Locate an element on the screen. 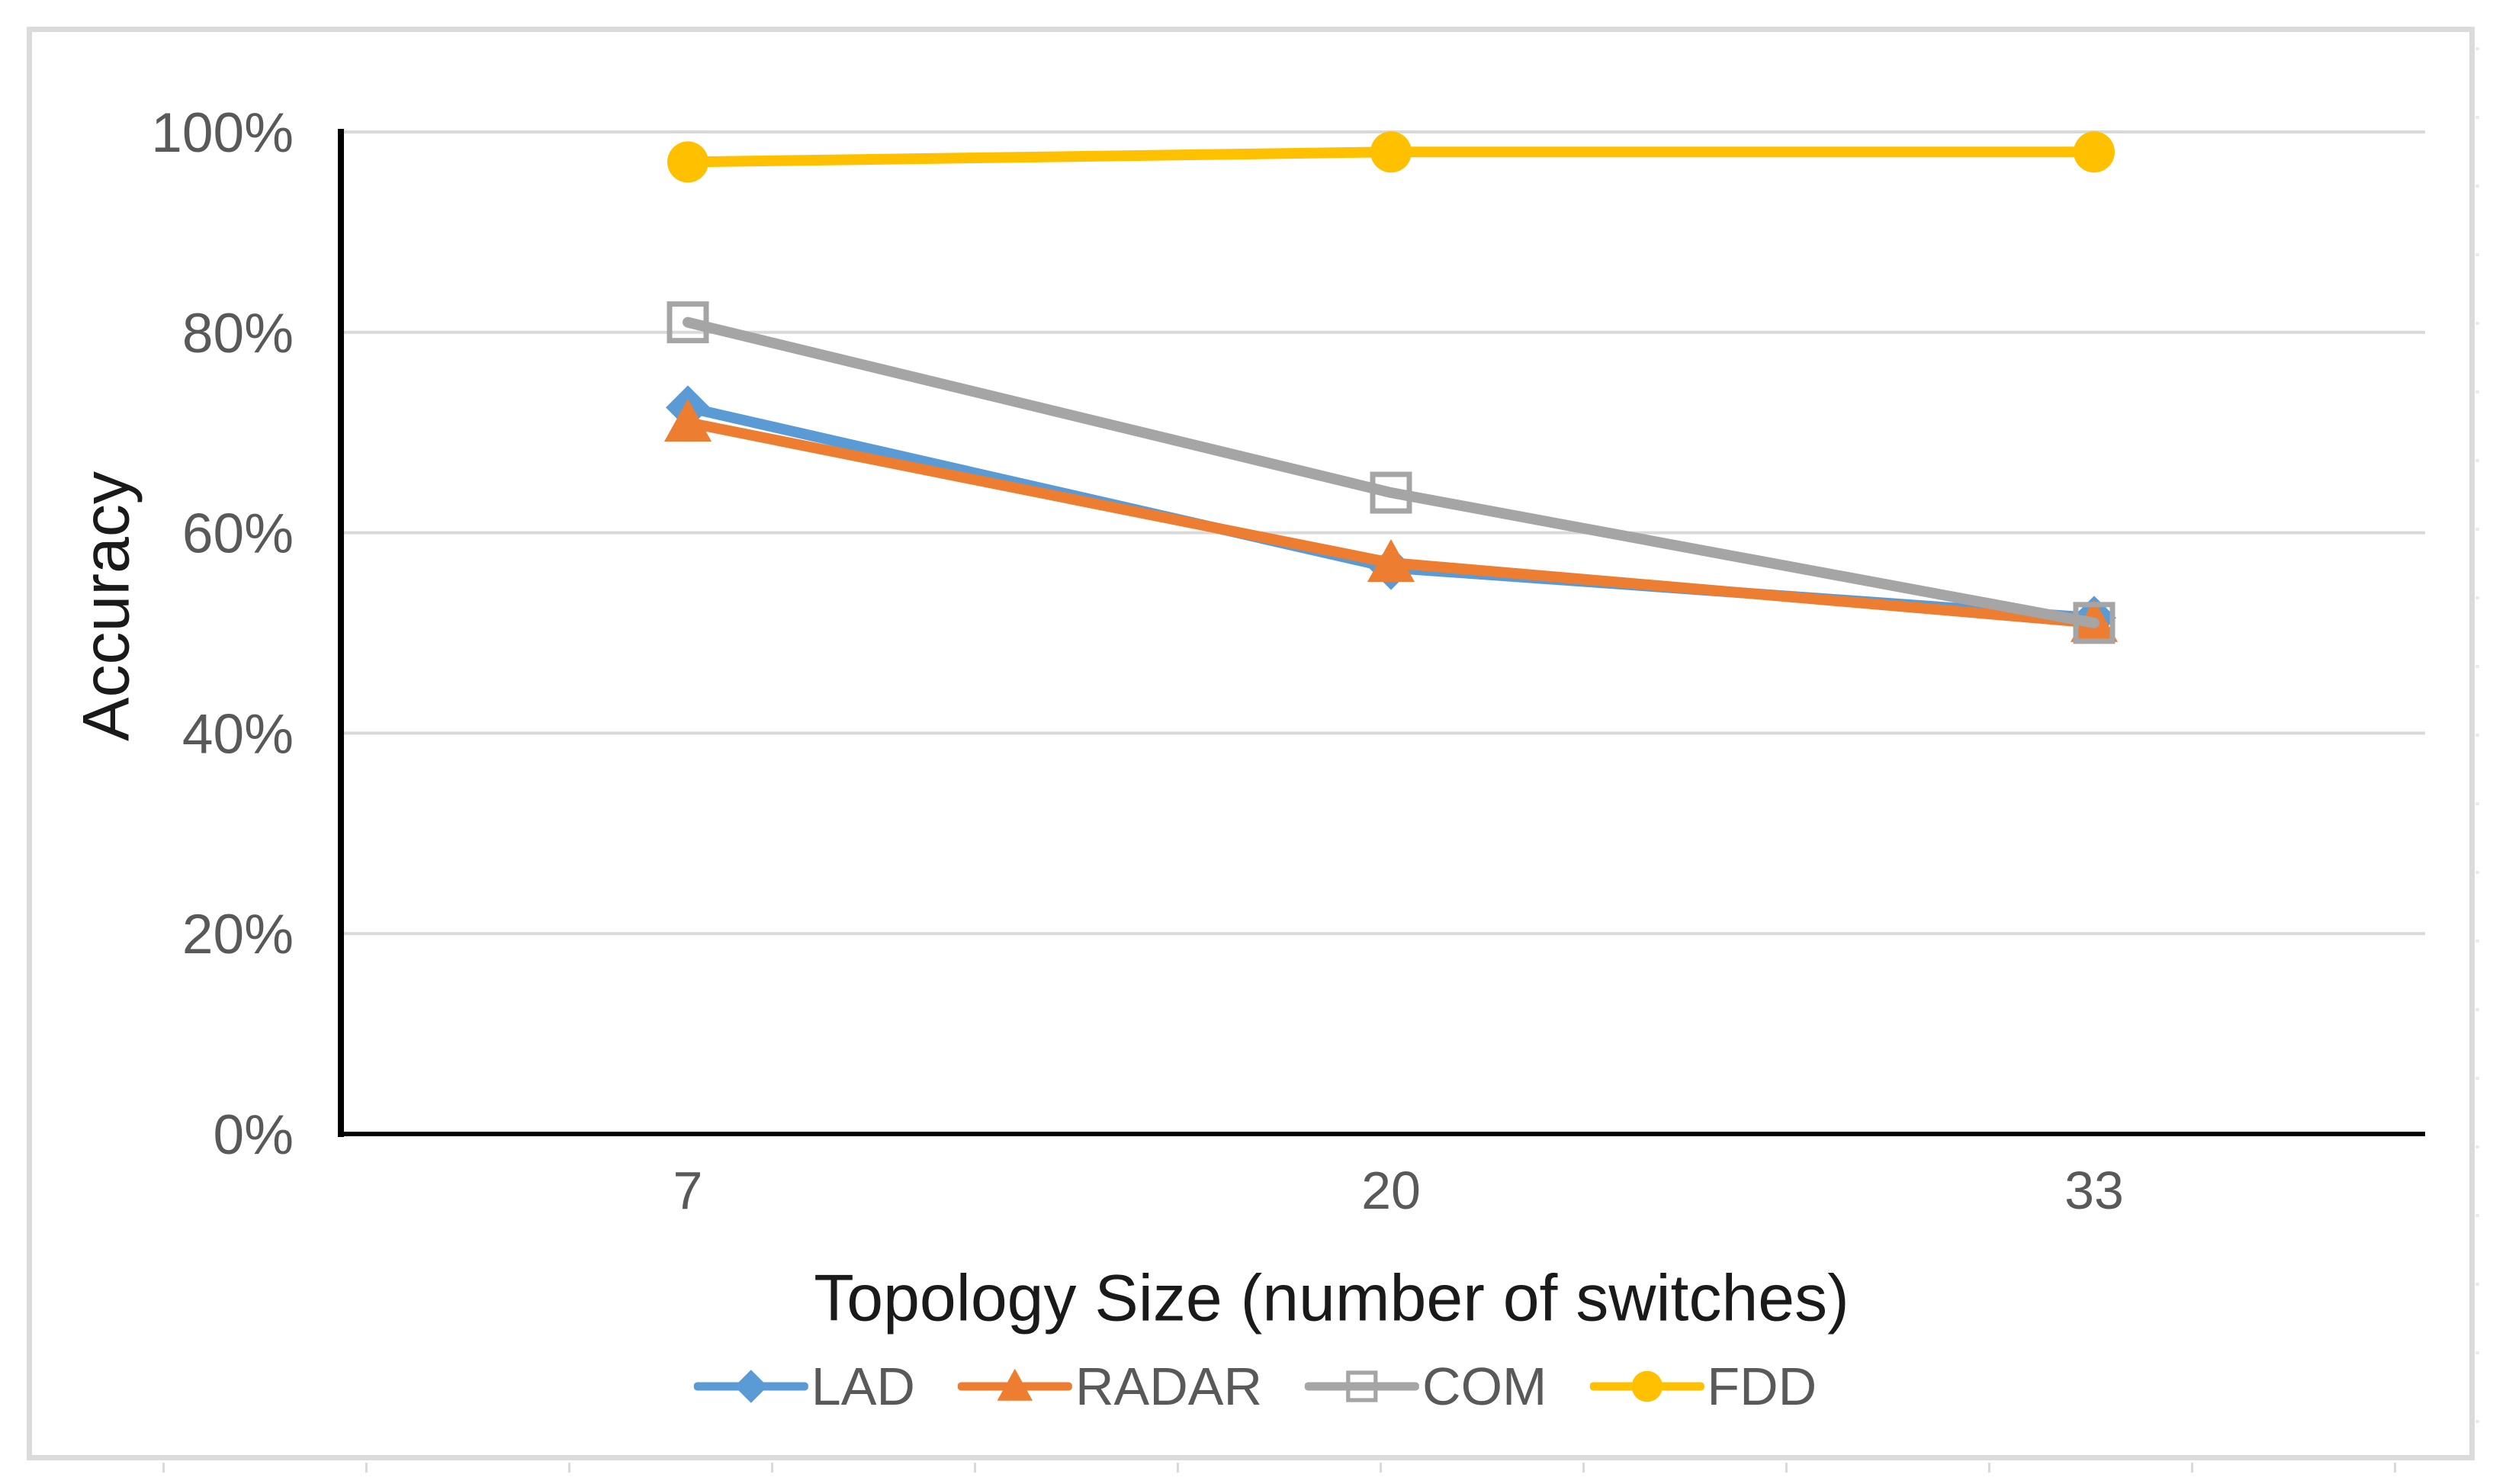 This screenshot has height=1484, width=2509. legend-marker-com is located at coordinates (1362, 1386).